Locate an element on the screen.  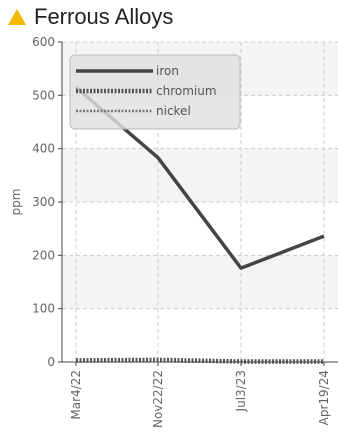
x-tick-label: Jul3/23 is located at coordinates (241, 391).